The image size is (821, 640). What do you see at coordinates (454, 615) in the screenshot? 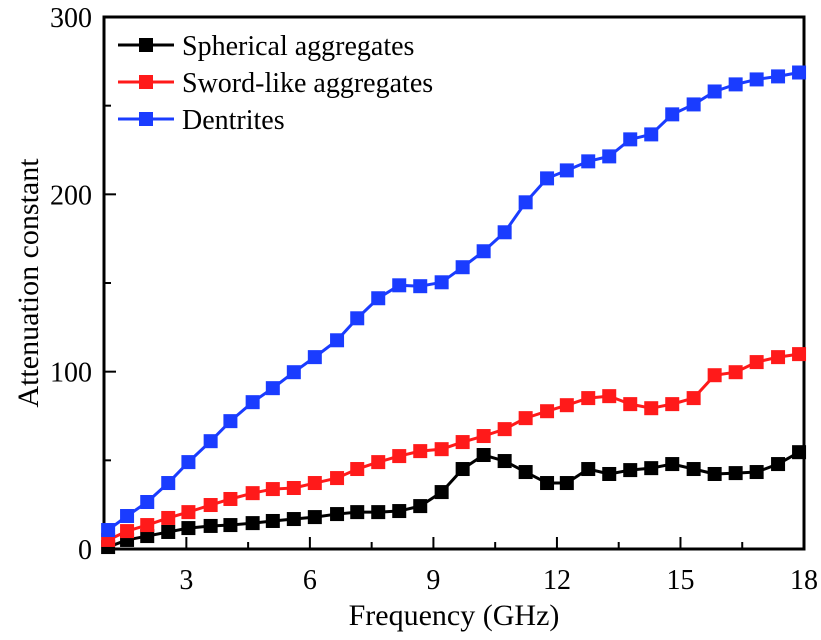
I see `x-axis-title: Frequency (GHz)` at bounding box center [454, 615].